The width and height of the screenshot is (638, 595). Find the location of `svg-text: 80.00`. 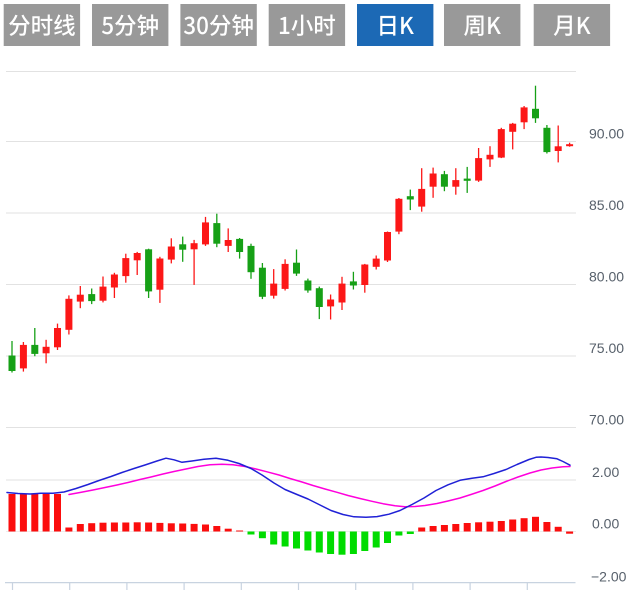

svg-text: 80.00 is located at coordinates (606, 277).